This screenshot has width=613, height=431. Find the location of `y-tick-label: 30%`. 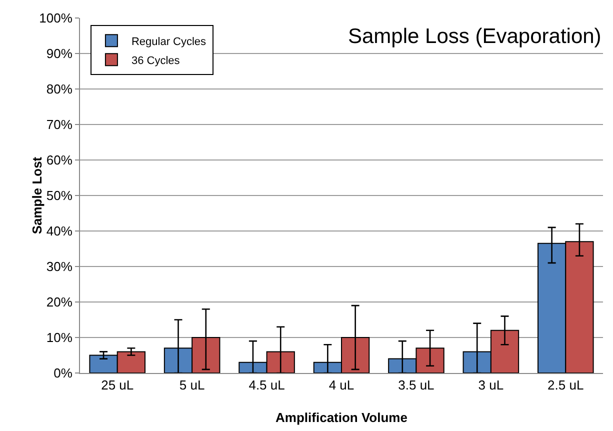

y-tick-label: 30% is located at coordinates (59, 266).